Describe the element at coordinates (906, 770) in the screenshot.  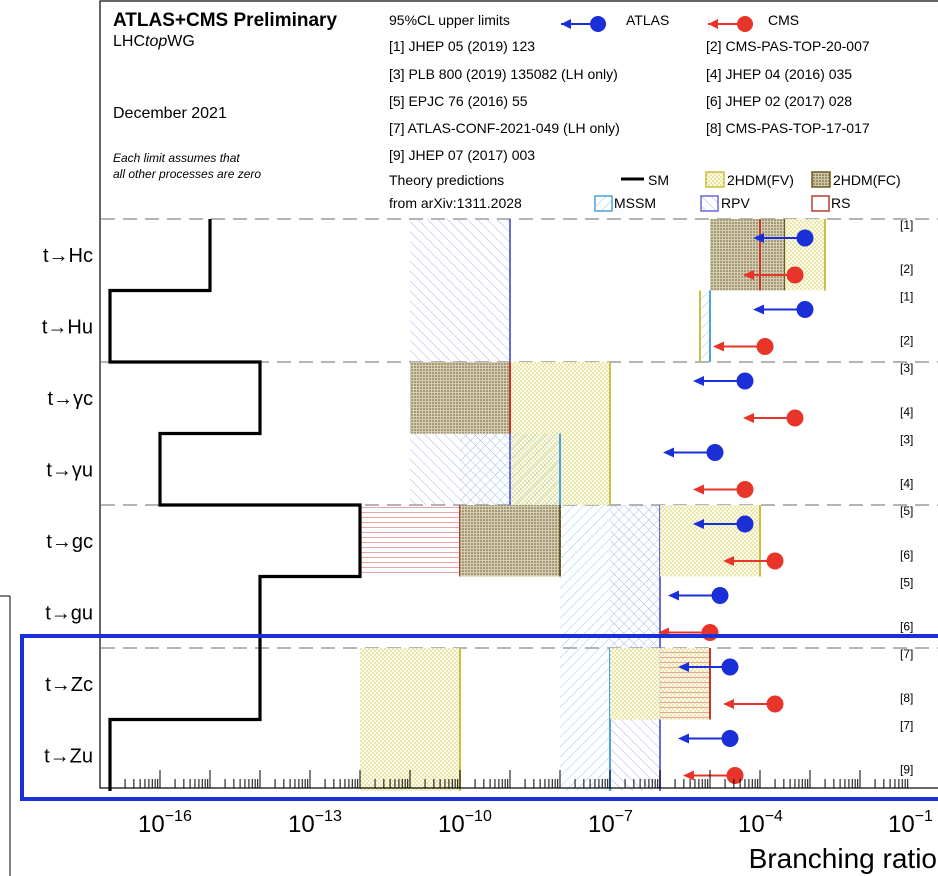
I see `limit-reference-label: [9]` at that location.